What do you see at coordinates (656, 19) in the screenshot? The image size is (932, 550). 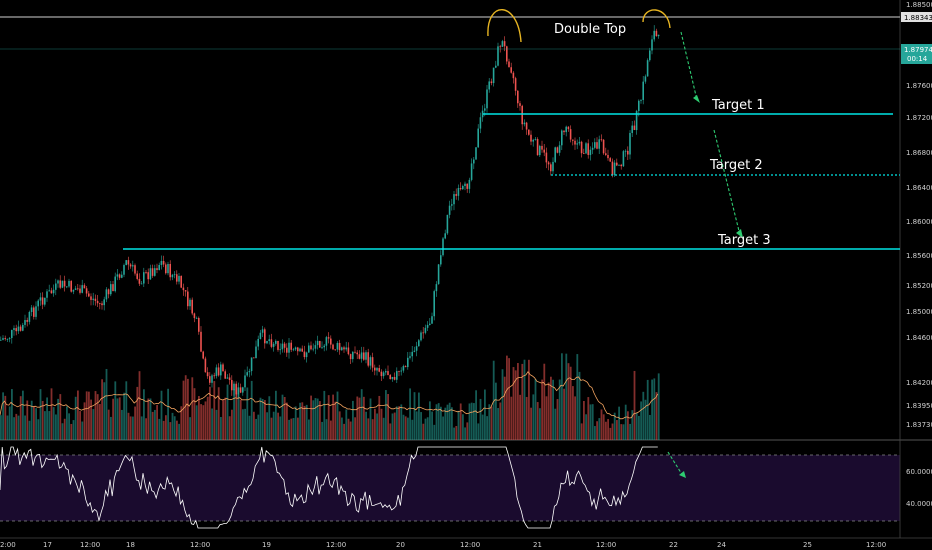 I see `double-top-arc-right` at bounding box center [656, 19].